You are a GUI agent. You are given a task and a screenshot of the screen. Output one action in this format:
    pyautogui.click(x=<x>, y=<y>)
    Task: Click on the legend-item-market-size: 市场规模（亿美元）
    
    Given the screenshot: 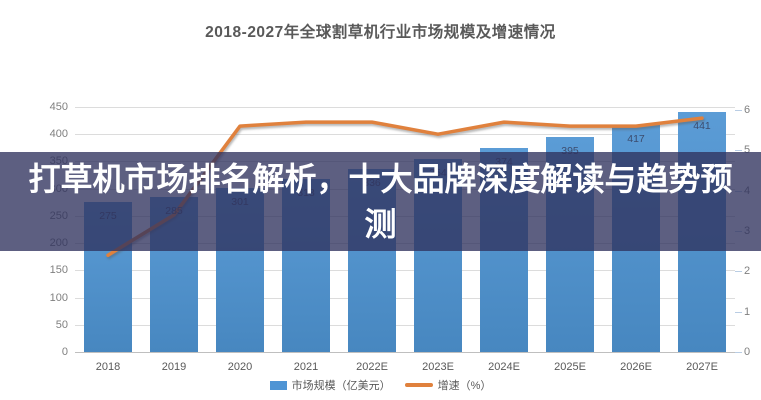 What is the action you would take?
    pyautogui.click(x=330, y=385)
    